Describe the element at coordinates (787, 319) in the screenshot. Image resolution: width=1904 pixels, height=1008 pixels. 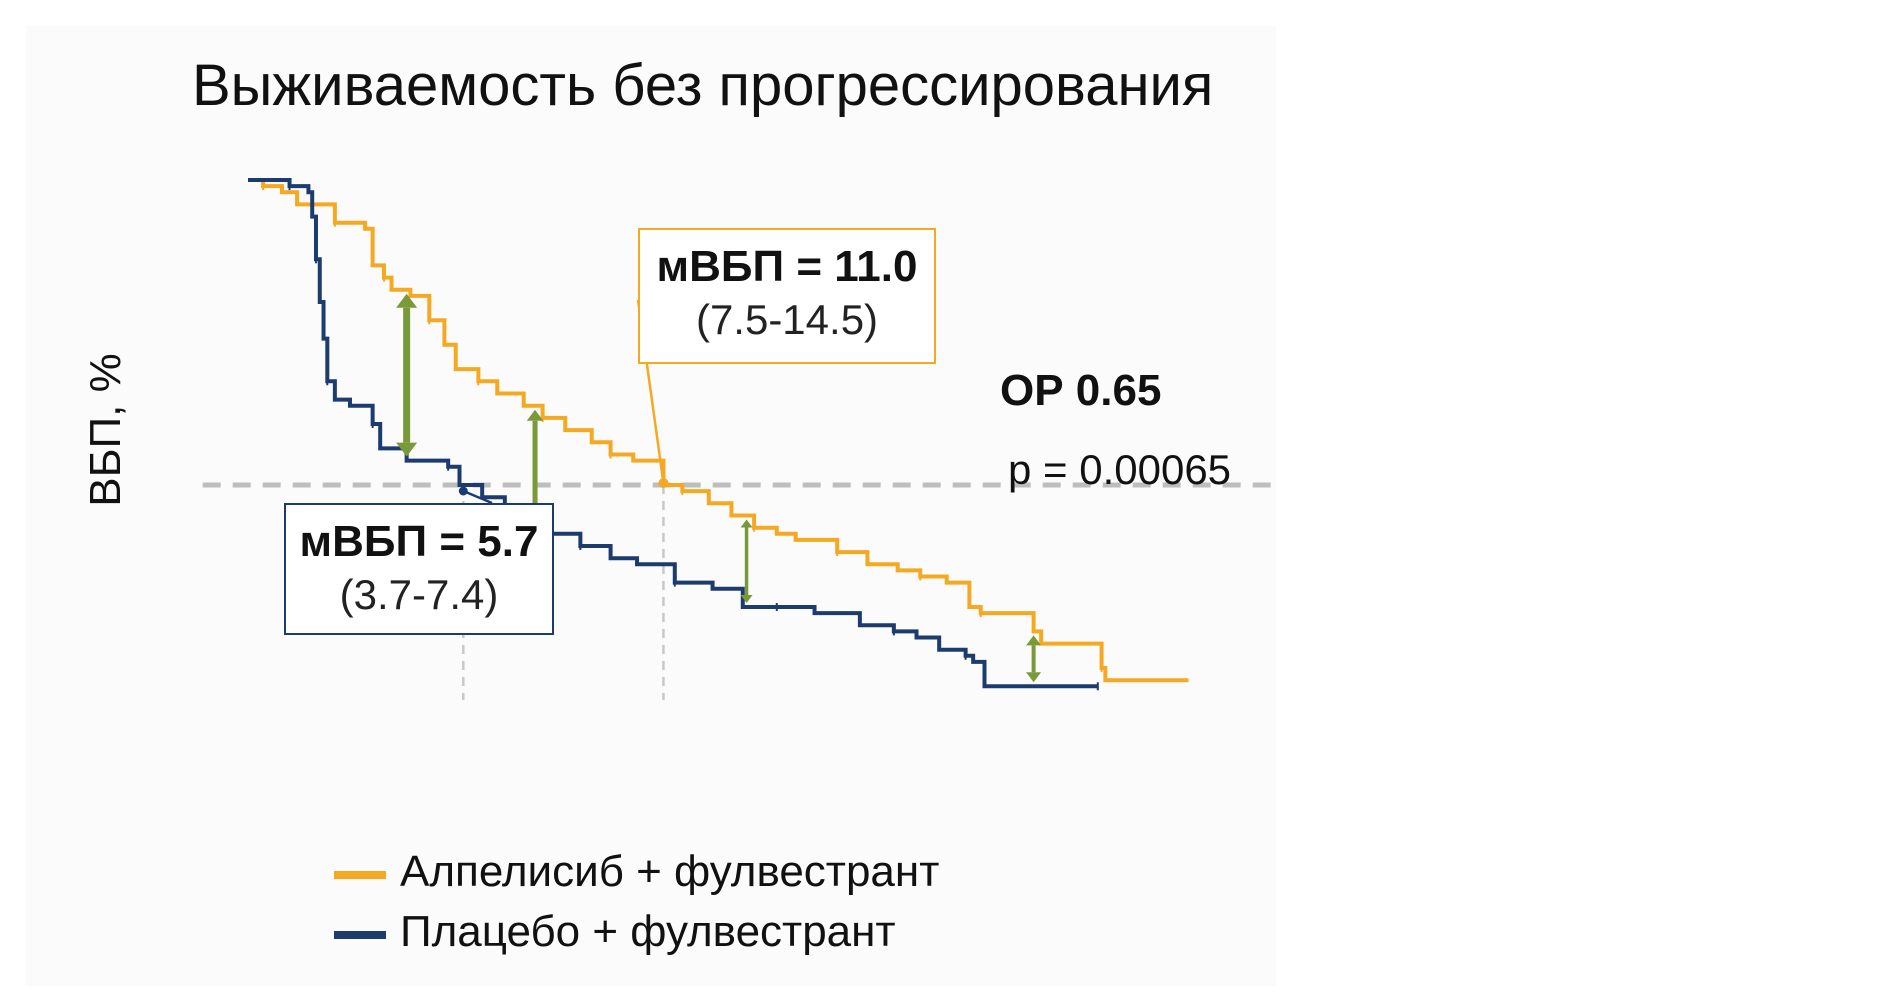
I see `alpelisib-median-ci: (7.5-14.5)` at that location.